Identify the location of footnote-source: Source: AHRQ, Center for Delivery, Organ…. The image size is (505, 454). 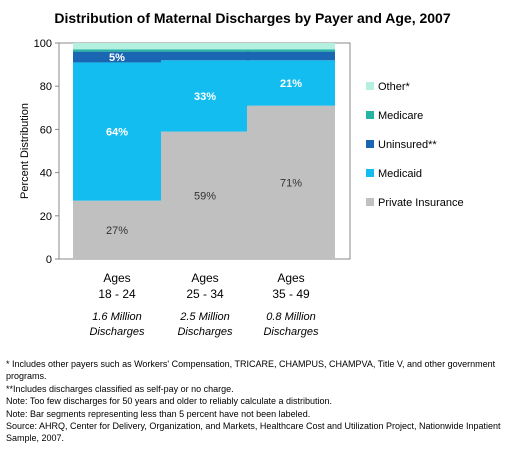
(253, 432).